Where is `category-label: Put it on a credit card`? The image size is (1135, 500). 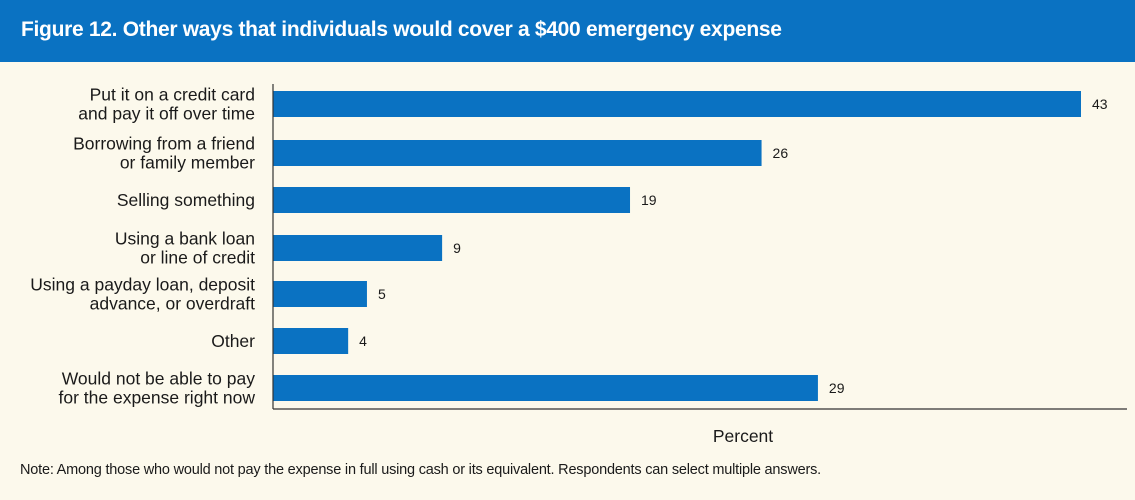 category-label: Put it on a credit card is located at coordinates (172, 95).